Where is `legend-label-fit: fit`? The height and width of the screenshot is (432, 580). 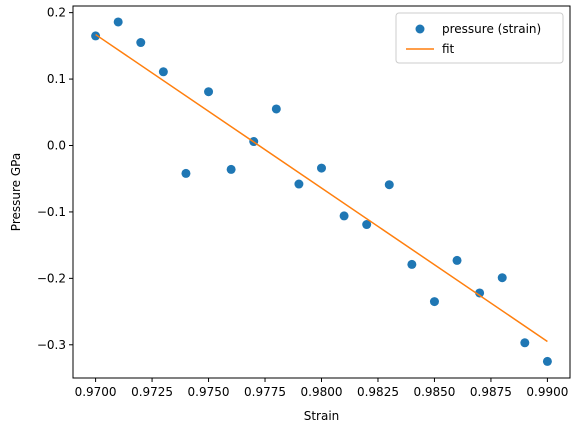
legend-label-fit: fit is located at coordinates (448, 49).